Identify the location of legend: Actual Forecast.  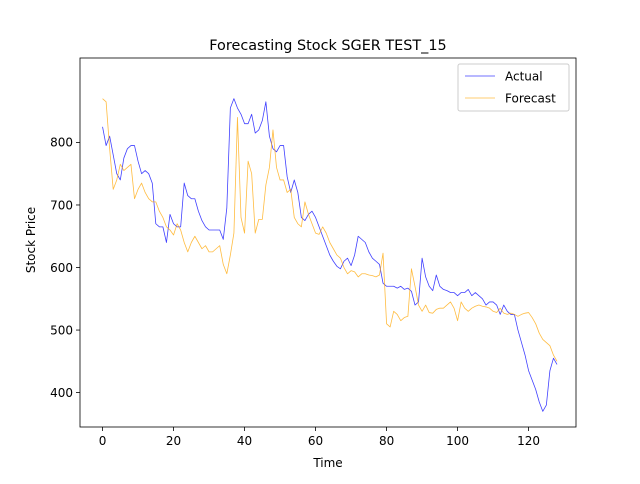
(513, 87).